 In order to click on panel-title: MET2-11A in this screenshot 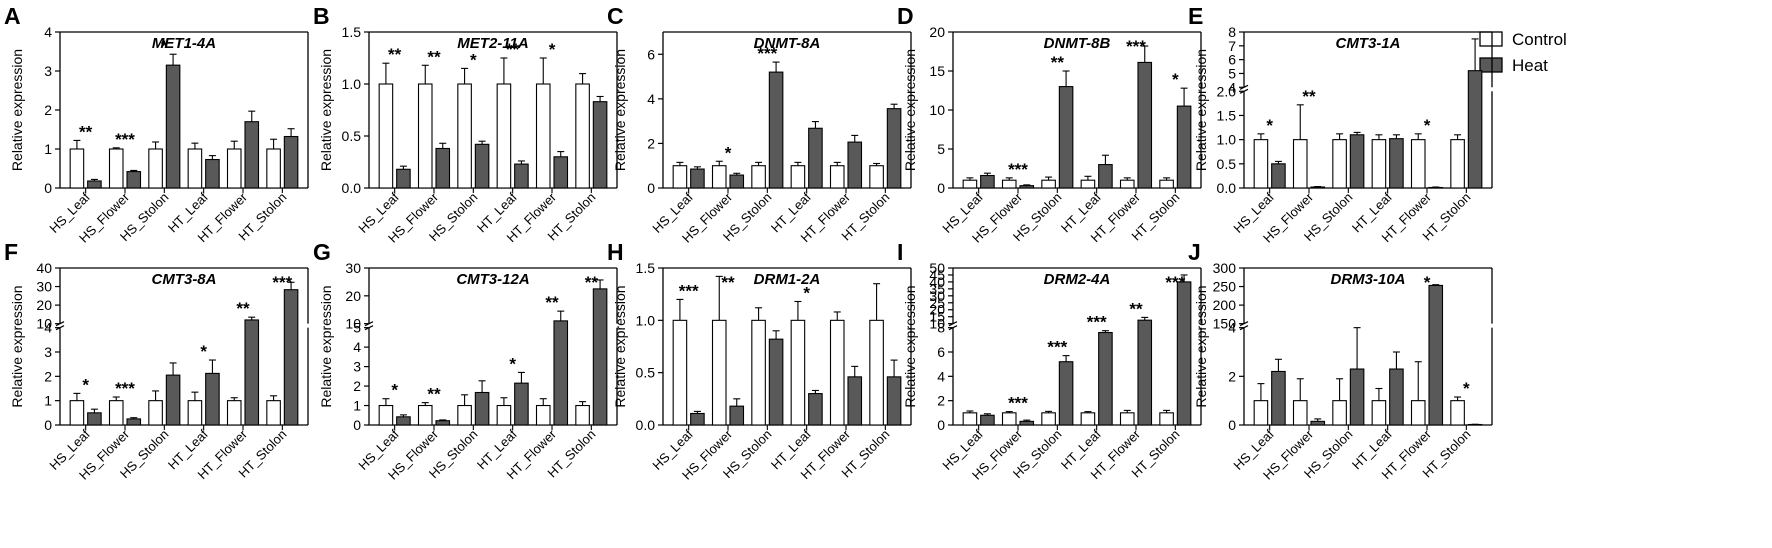, I will do `click(492, 43)`.